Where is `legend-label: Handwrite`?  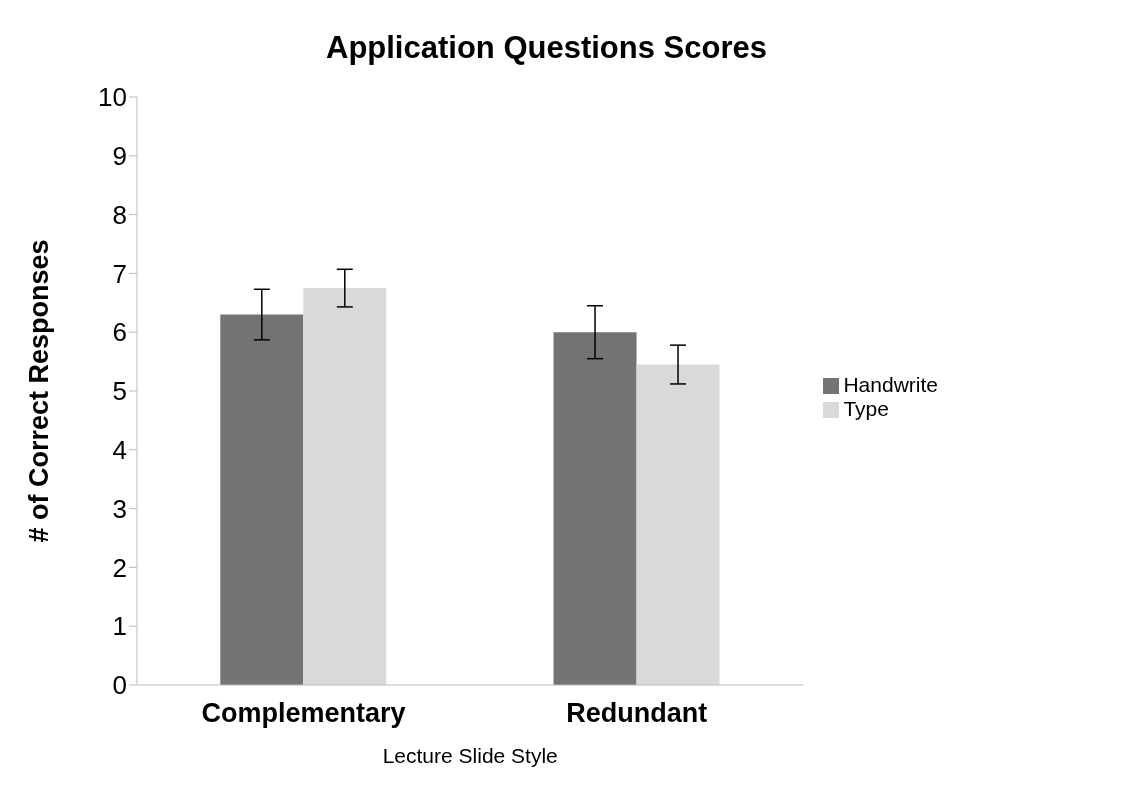
legend-label: Handwrite is located at coordinates (890, 384).